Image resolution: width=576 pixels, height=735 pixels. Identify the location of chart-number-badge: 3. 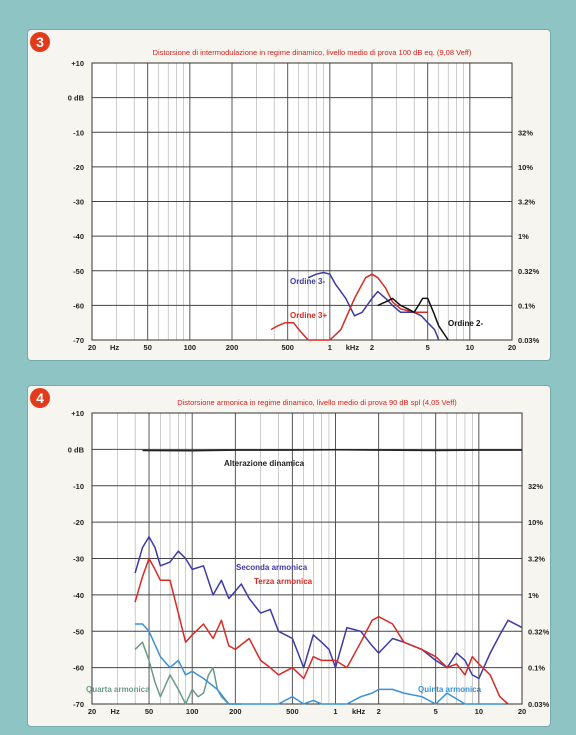
(40, 42).